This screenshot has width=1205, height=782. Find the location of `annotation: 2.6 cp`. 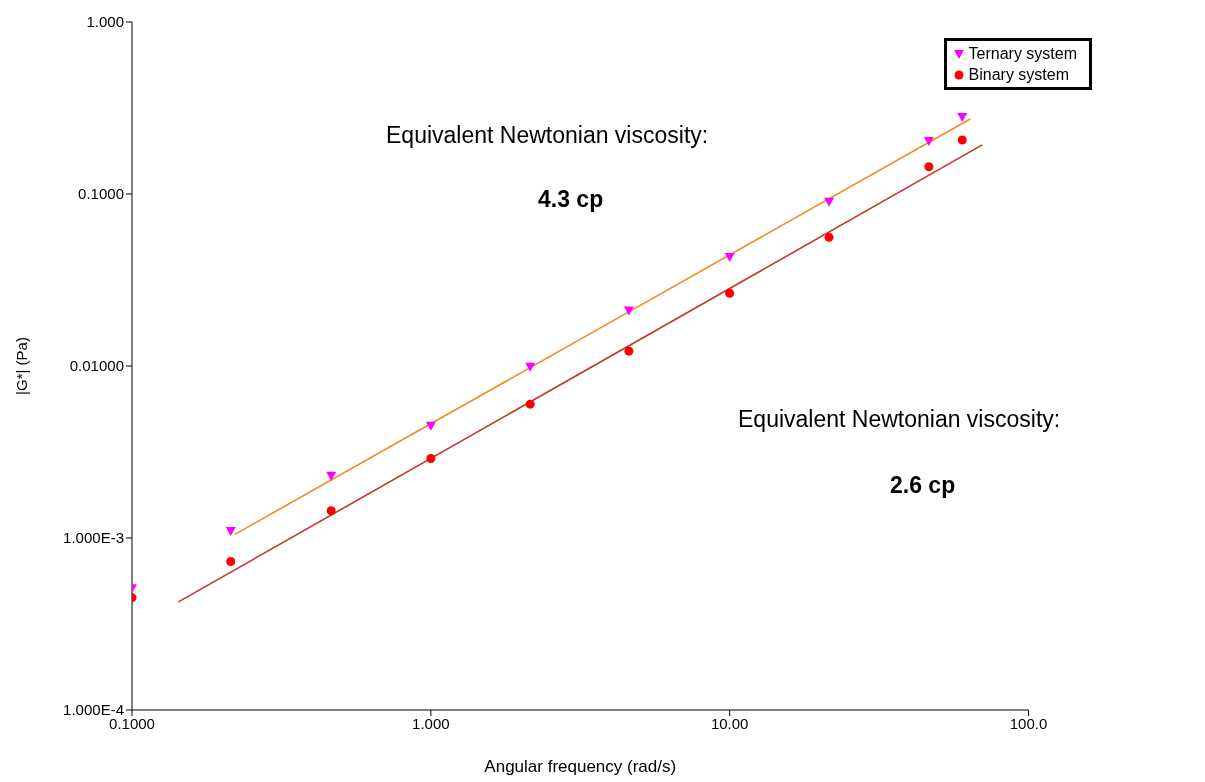

annotation: 2.6 cp is located at coordinates (923, 485).